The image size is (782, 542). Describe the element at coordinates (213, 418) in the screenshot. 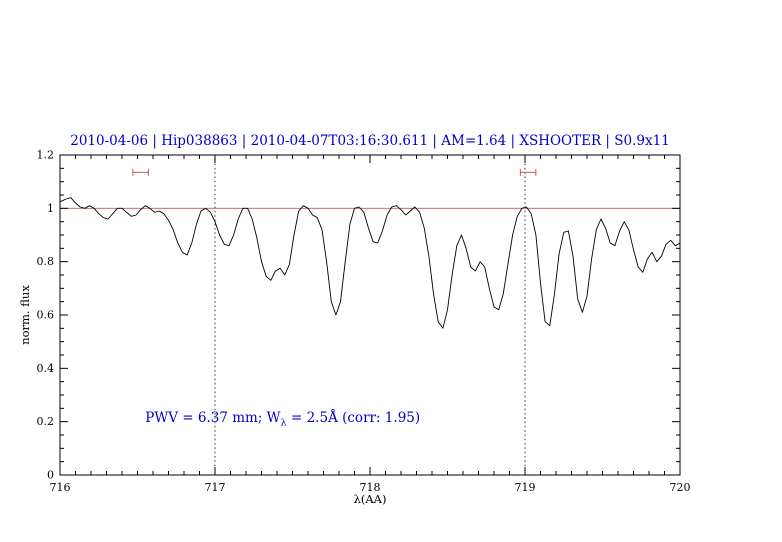

I see `pwv-annotation-prefix: PWV = 6.37 mm; W` at that location.